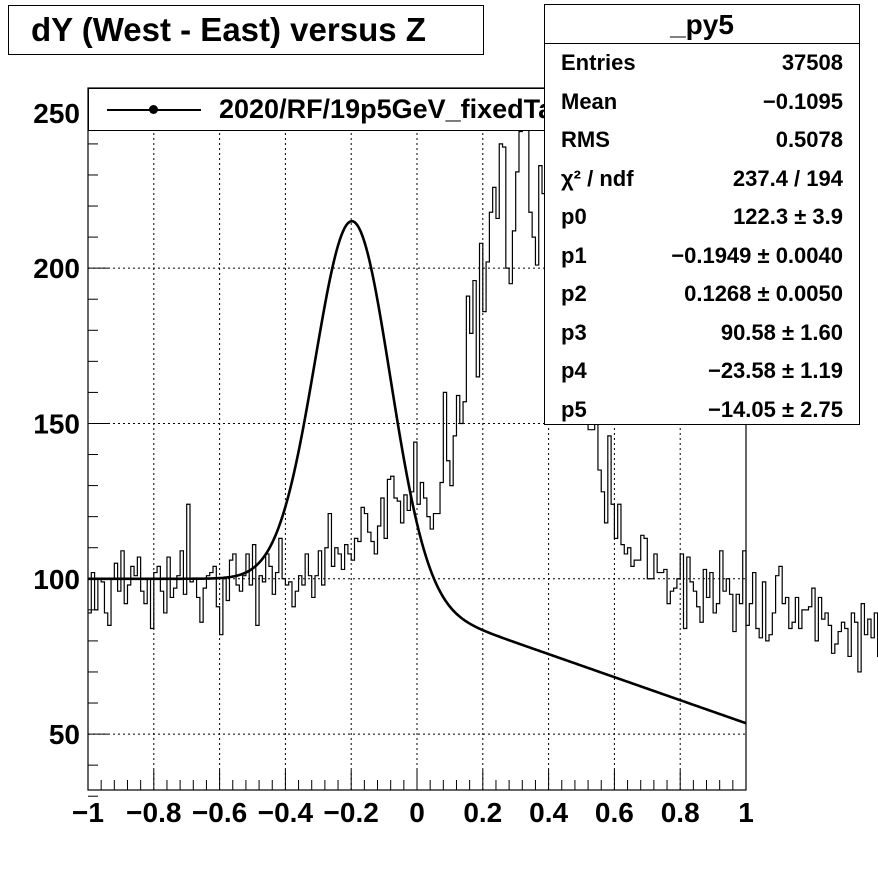  Describe the element at coordinates (88, 812) in the screenshot. I see `x-tick-label: −1` at that location.